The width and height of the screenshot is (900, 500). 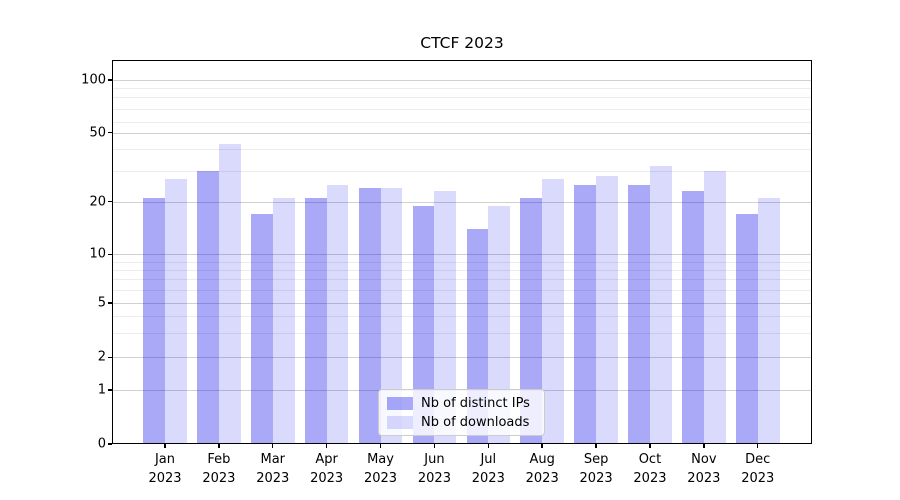 I want to click on x-tick-mark-oct, so click(x=650, y=446).